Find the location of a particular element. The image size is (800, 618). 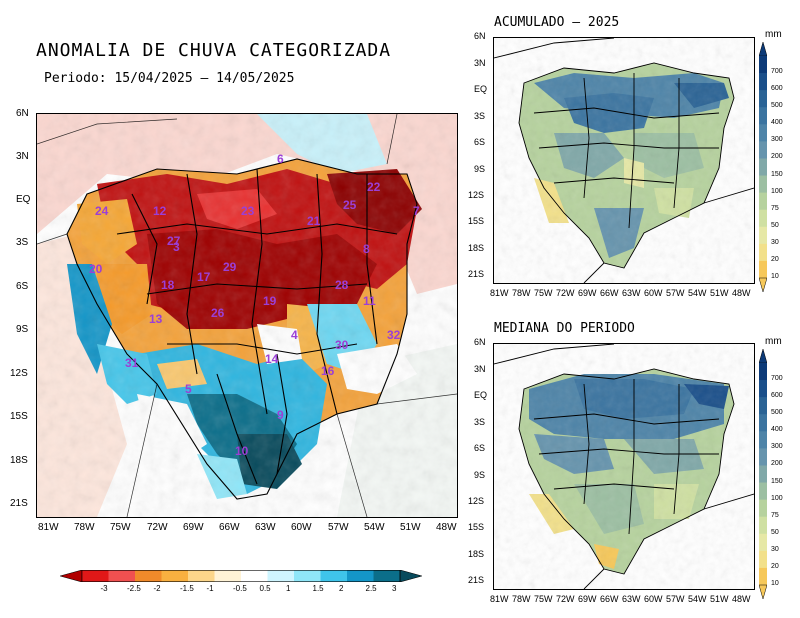

lon-label: 48W is located at coordinates (446, 527).